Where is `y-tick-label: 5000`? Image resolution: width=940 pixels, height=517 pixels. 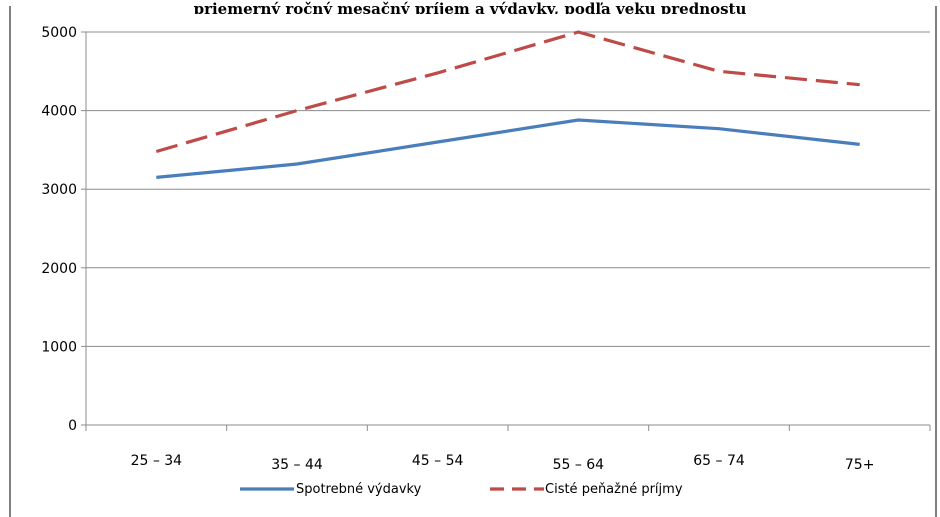 y-tick-label: 5000 is located at coordinates (59, 33).